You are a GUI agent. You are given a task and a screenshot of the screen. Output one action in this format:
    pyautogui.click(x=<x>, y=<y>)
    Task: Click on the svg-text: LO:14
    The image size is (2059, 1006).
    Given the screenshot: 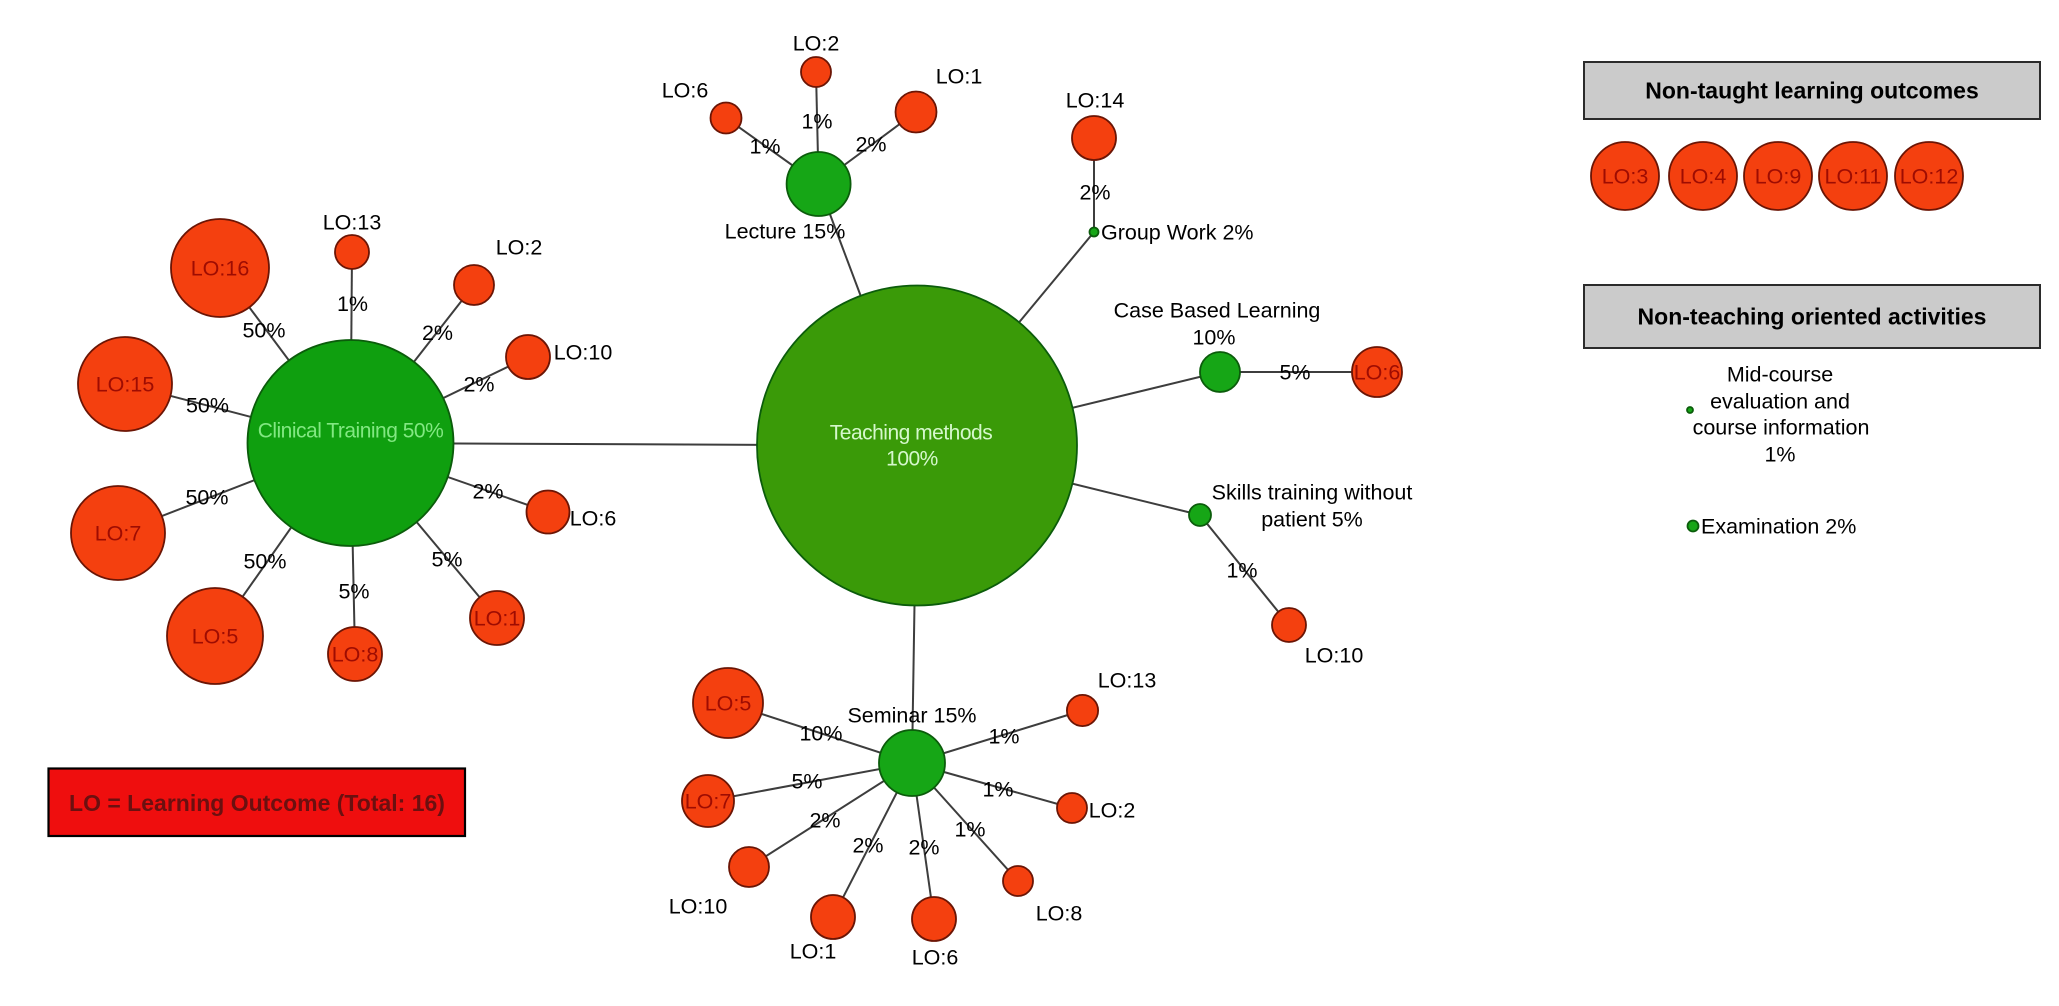 What is the action you would take?
    pyautogui.click(x=1095, y=101)
    